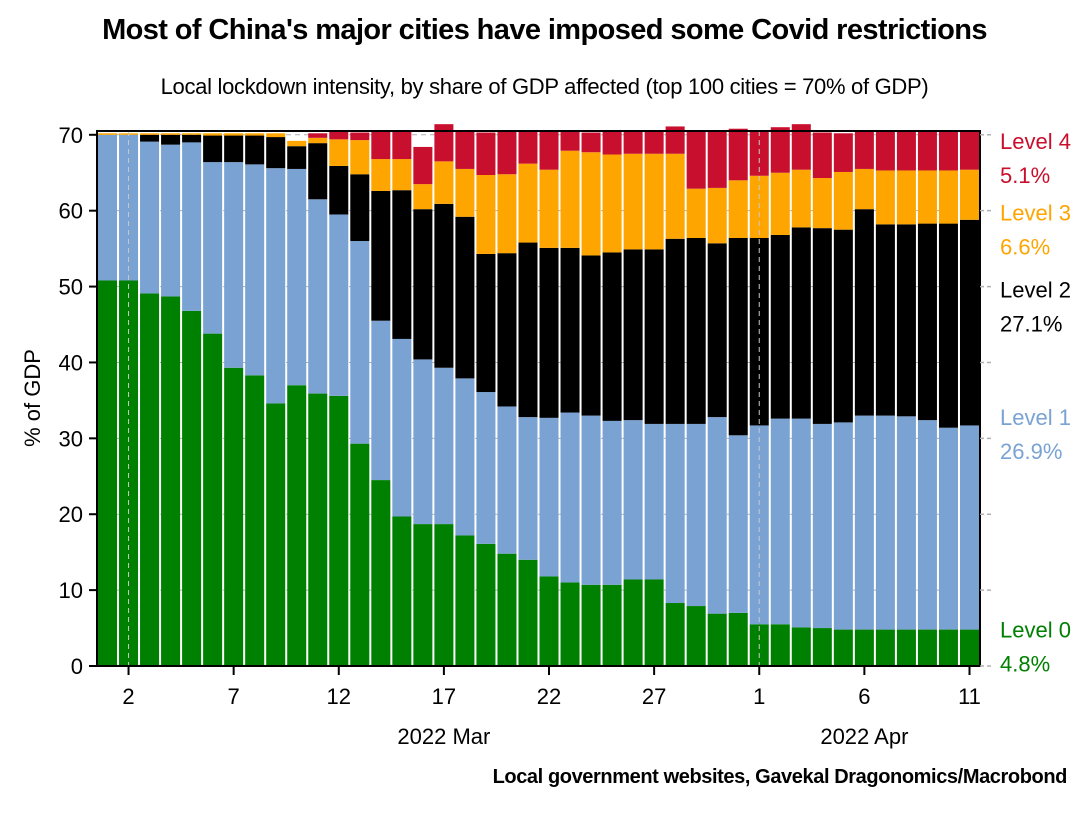 This screenshot has width=1089, height=817. What do you see at coordinates (1025, 246) in the screenshot?
I see `legend-value-level-3: 6.6%` at bounding box center [1025, 246].